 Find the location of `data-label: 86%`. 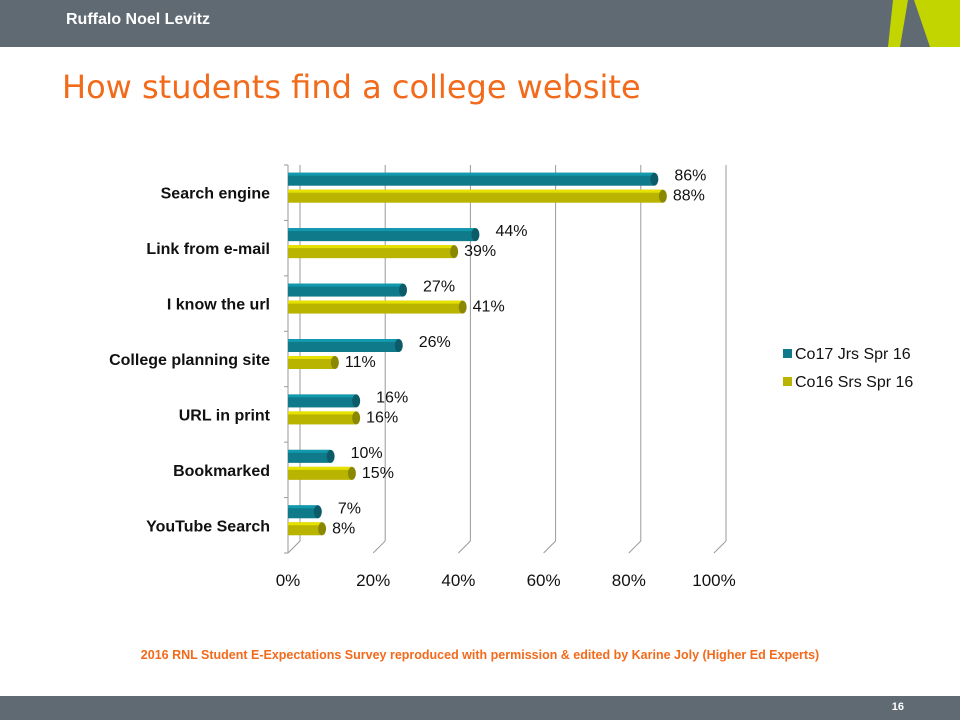

data-label: 86% is located at coordinates (690, 176).